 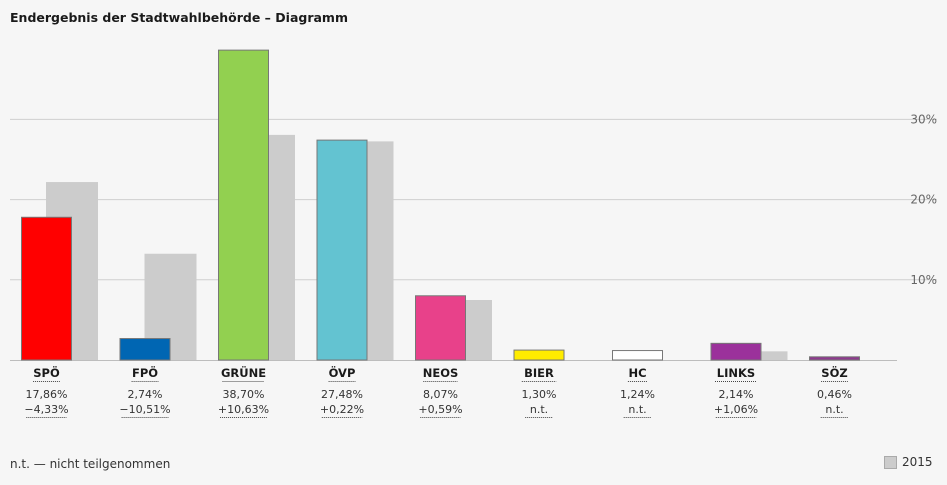 I want to click on value-label: 1,30%, so click(x=539, y=394).